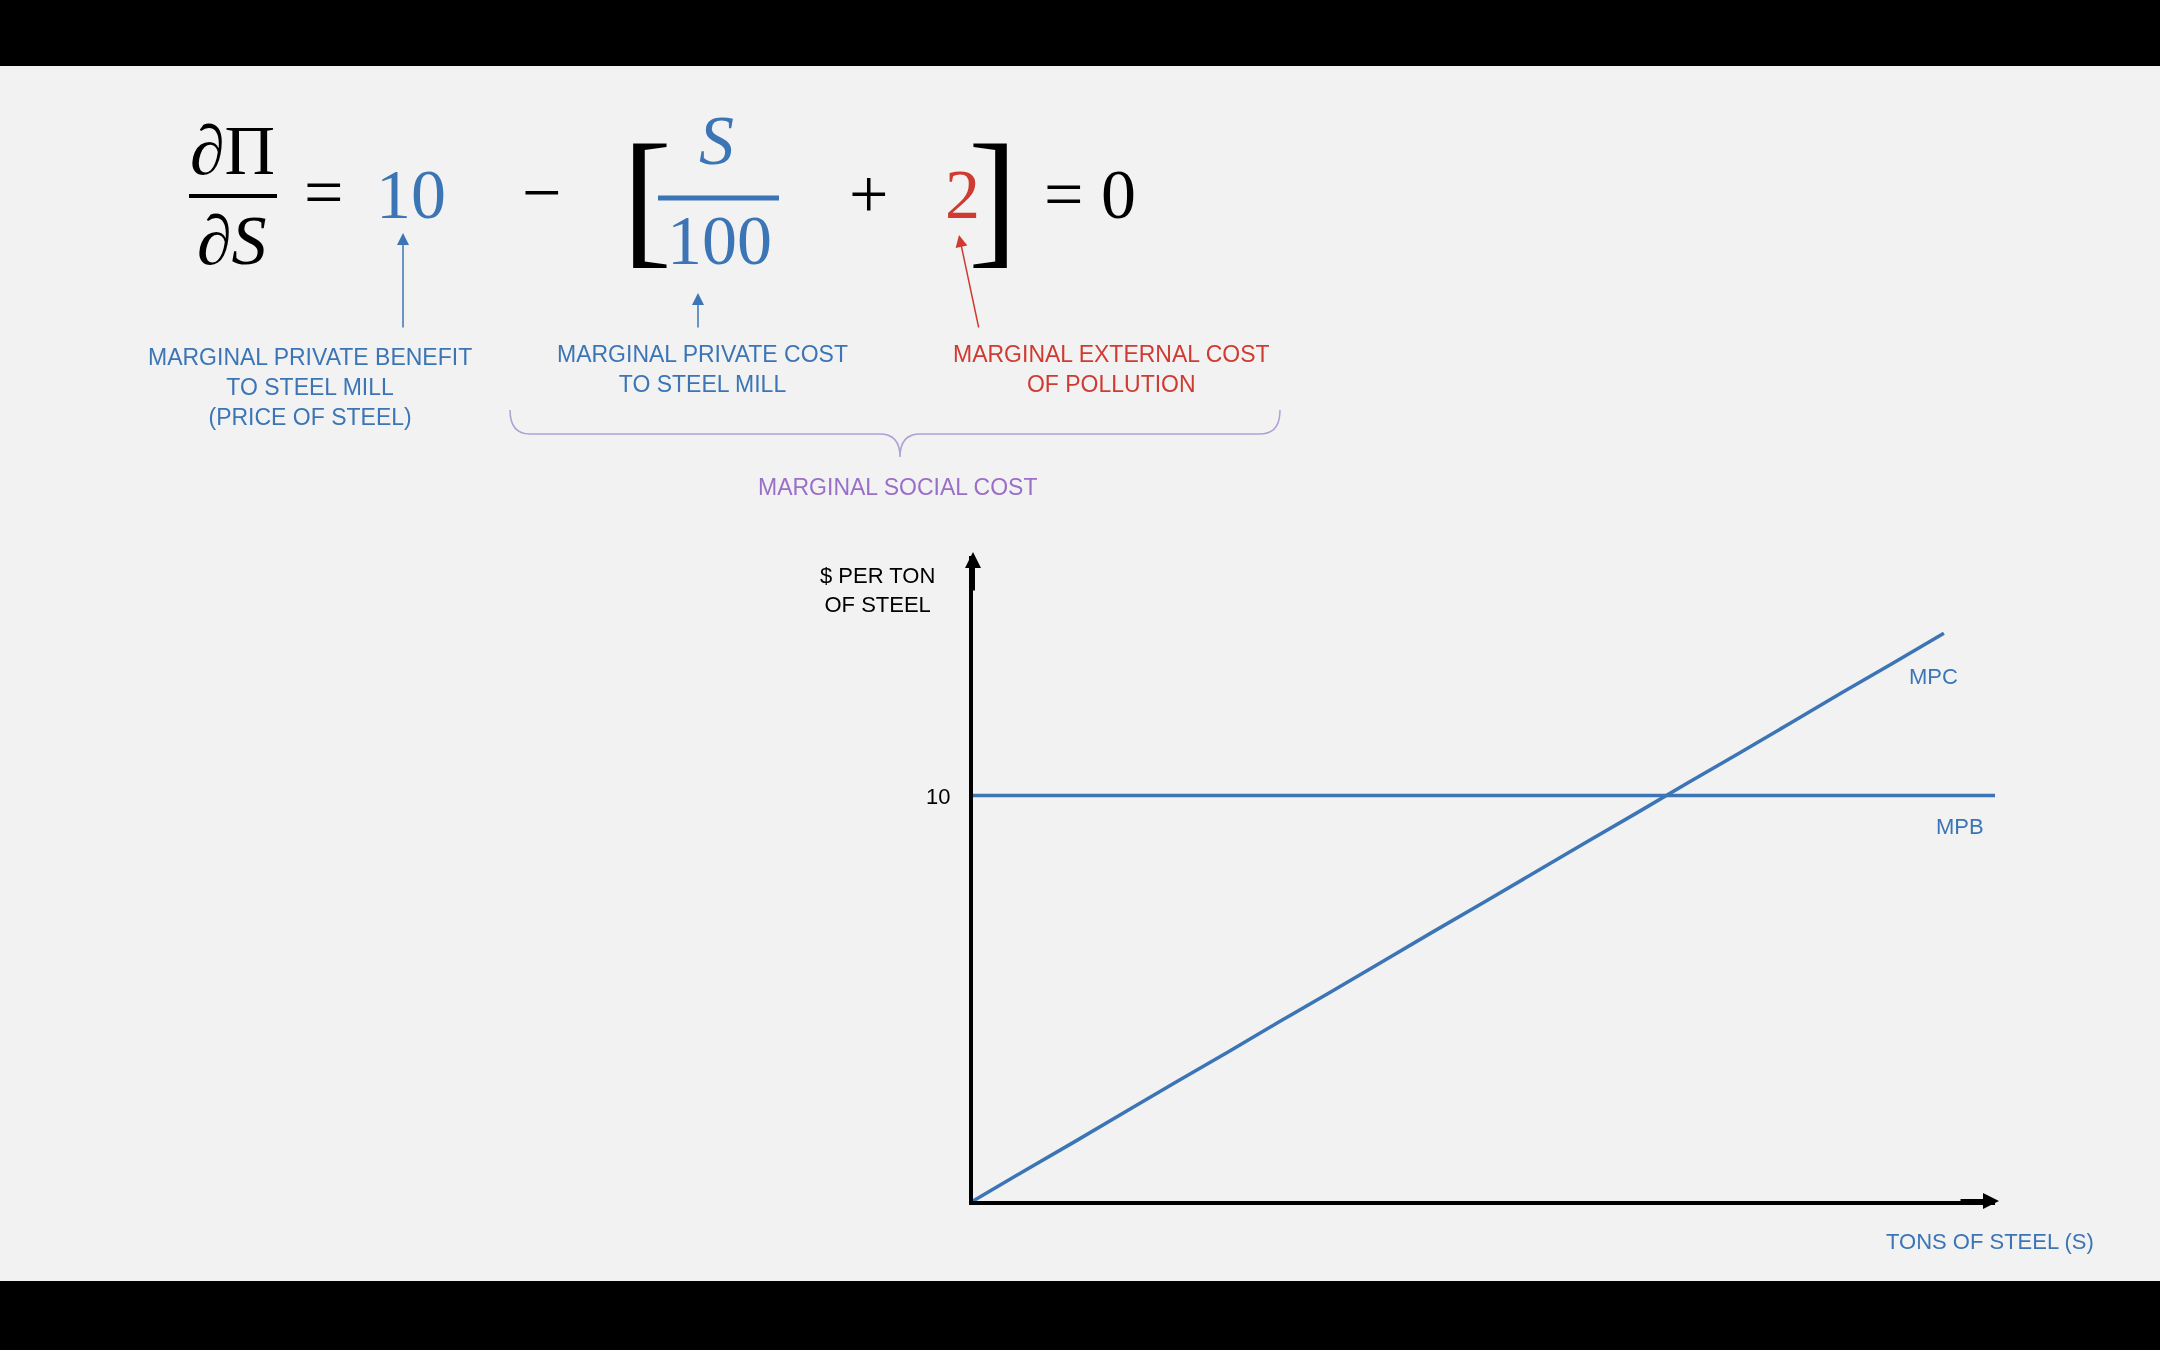 The height and width of the screenshot is (1350, 2160). What do you see at coordinates (310, 387) in the screenshot?
I see `text: MARGINAL PRIVATE BENEFIT TO STEEL MILL (PRICE OF STEEL)` at bounding box center [310, 387].